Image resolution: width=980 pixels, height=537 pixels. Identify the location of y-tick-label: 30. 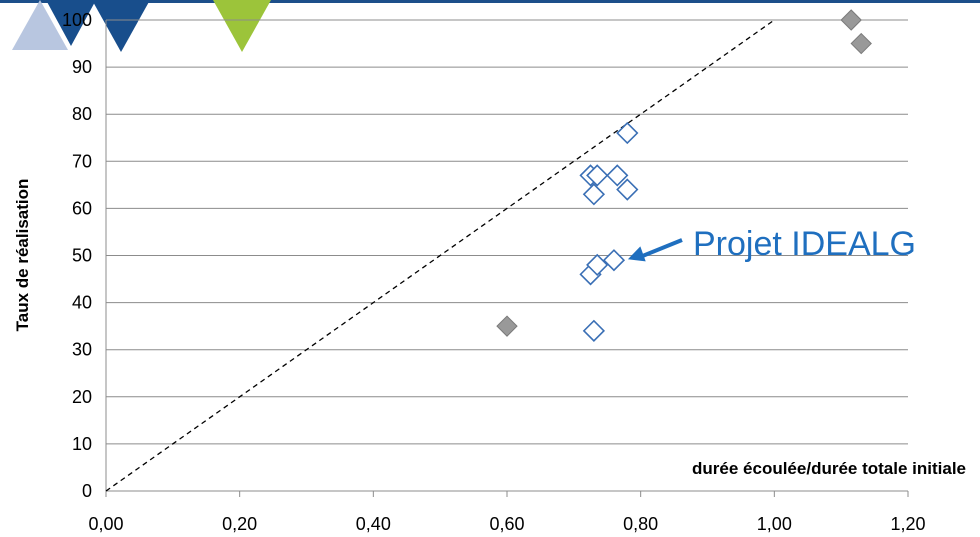
(82, 350).